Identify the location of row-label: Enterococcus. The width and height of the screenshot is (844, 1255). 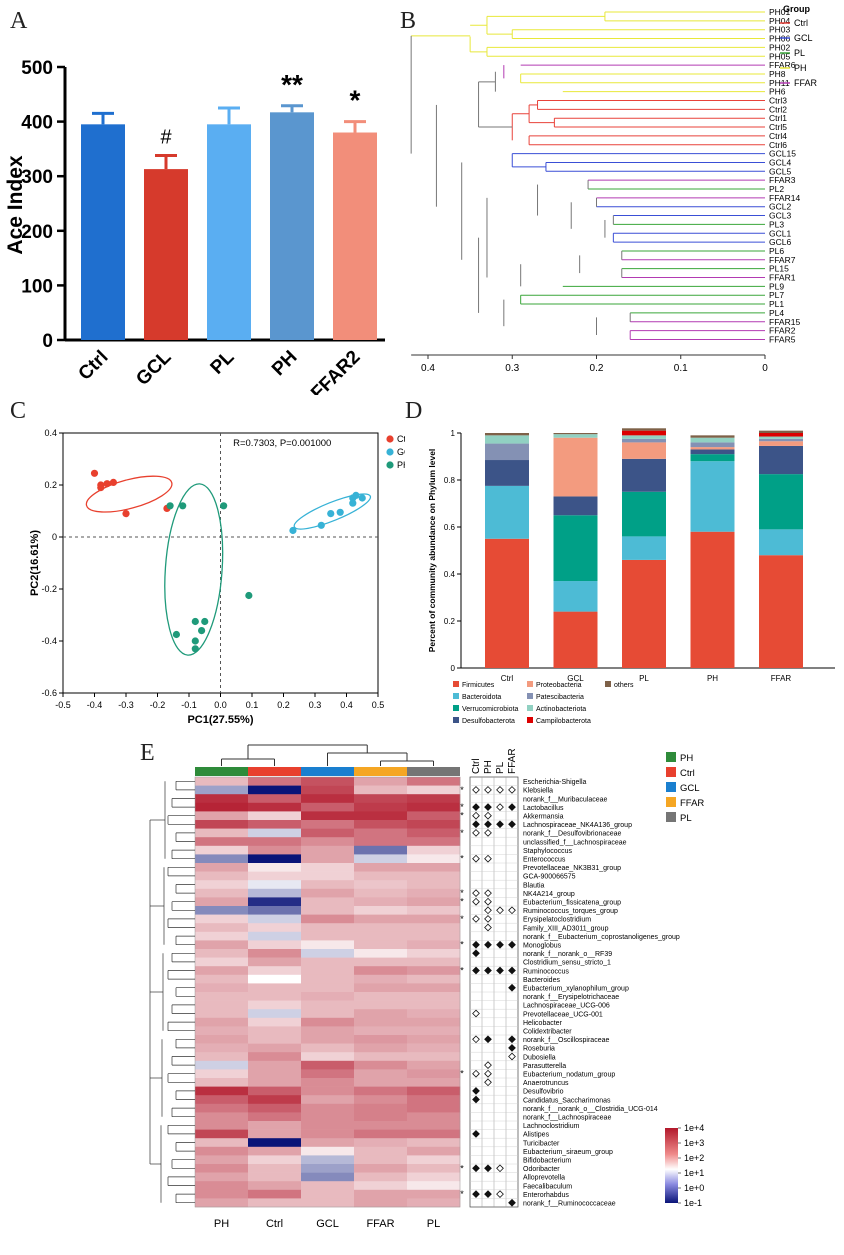
(544, 860).